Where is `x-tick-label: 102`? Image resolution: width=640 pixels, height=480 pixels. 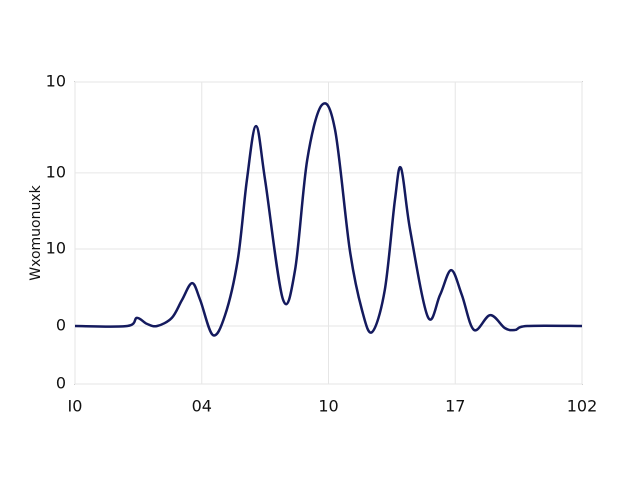
x-tick-label: 102 is located at coordinates (582, 406).